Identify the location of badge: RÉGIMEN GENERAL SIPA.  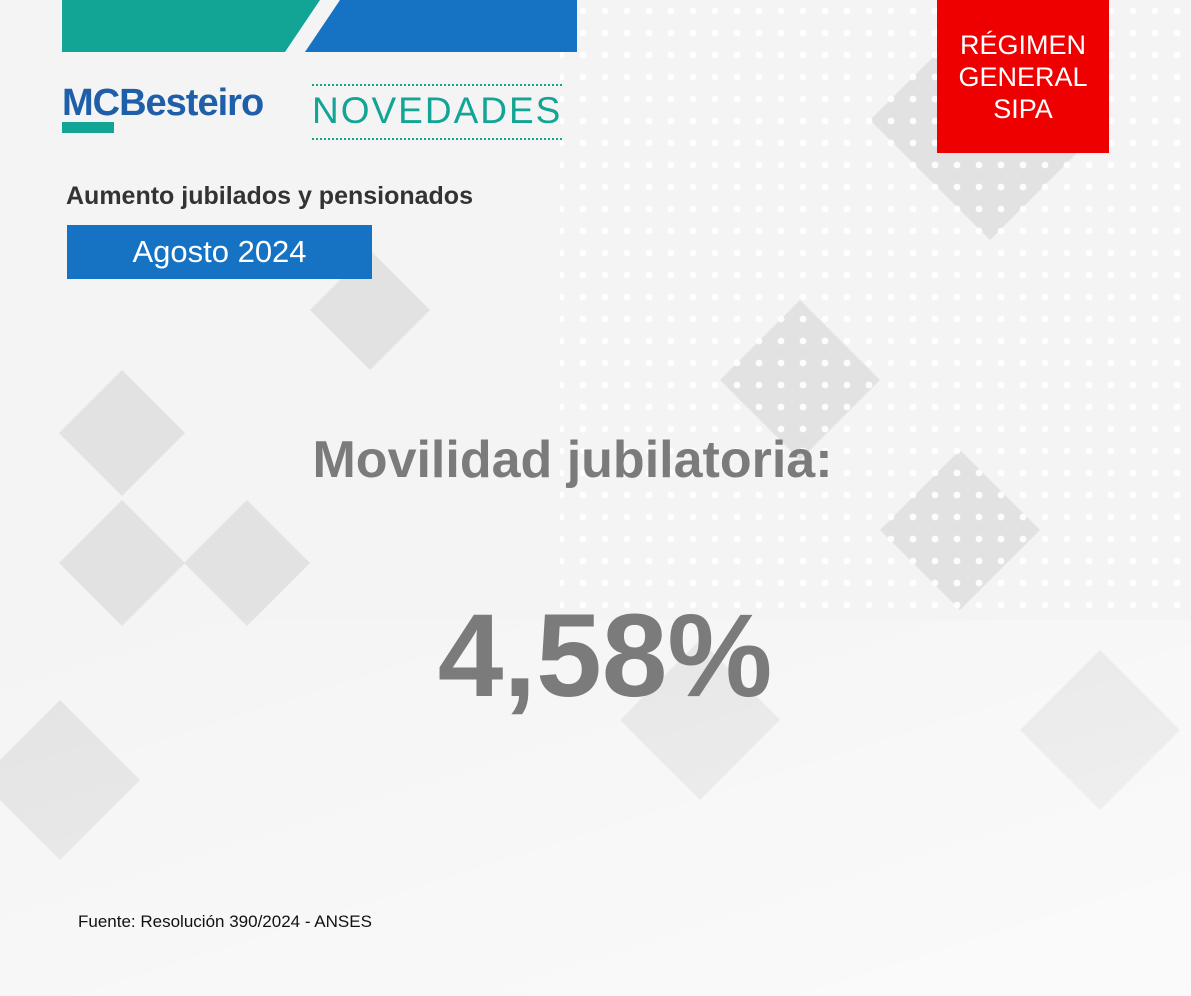
(1023, 76).